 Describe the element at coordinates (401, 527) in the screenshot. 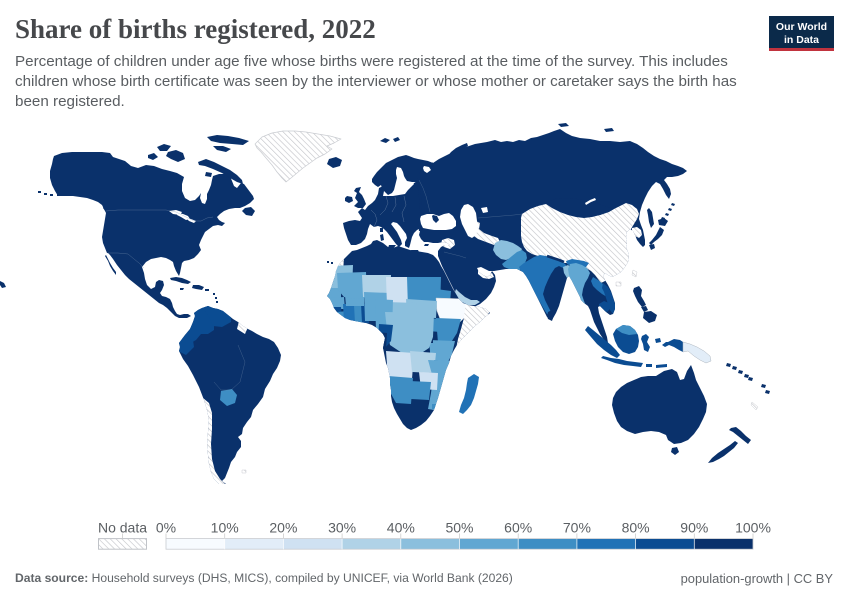

I see `svg-text: 40%` at that location.